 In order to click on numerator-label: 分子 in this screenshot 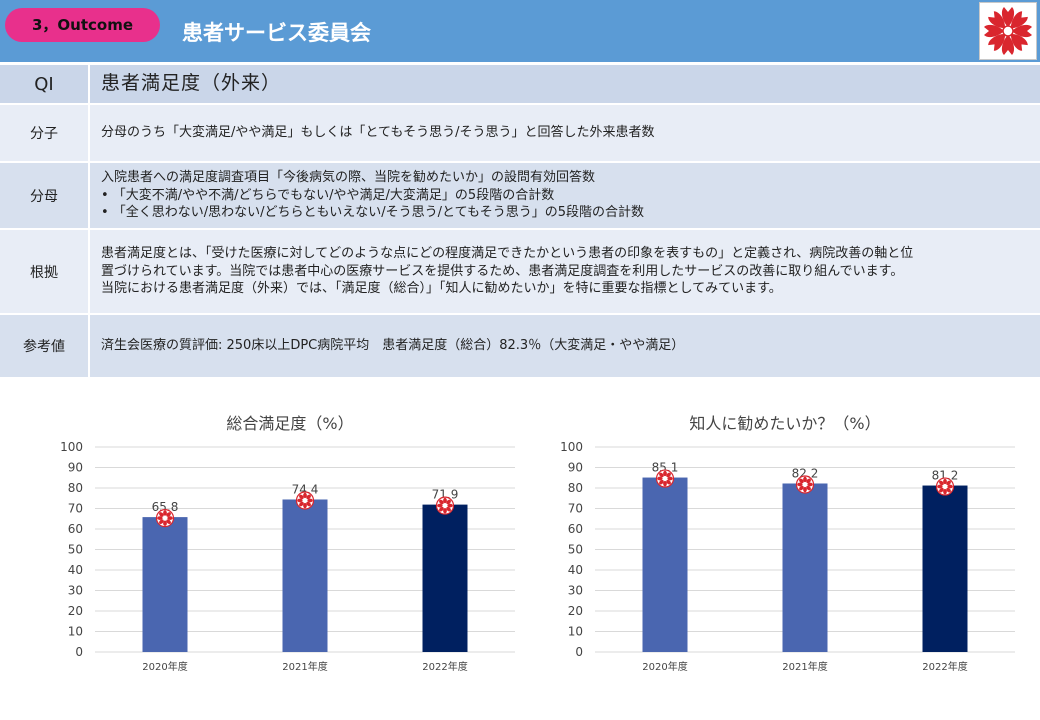, I will do `click(45, 133)`.